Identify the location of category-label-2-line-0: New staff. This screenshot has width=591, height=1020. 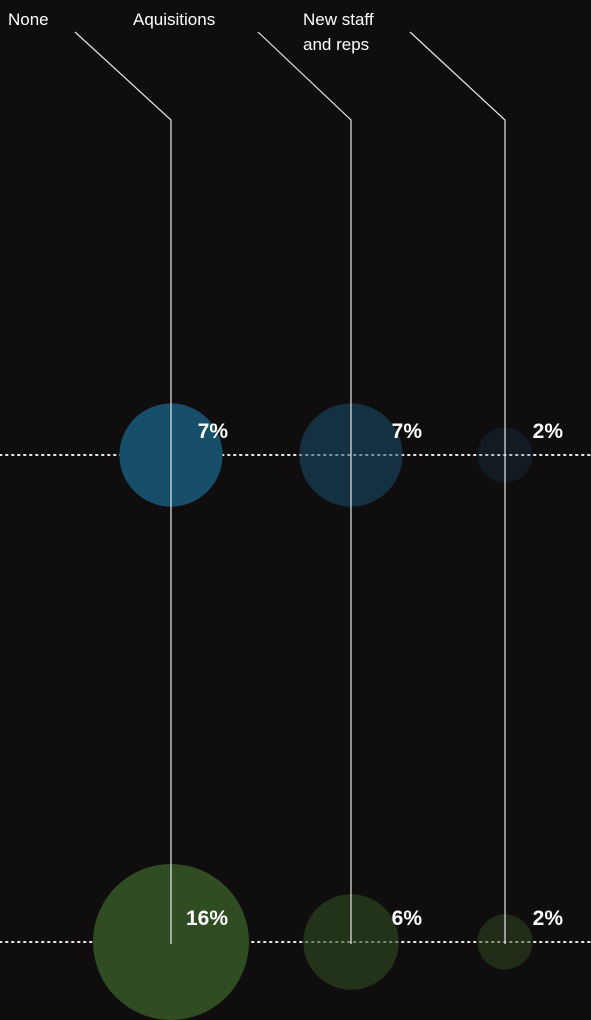
(338, 19).